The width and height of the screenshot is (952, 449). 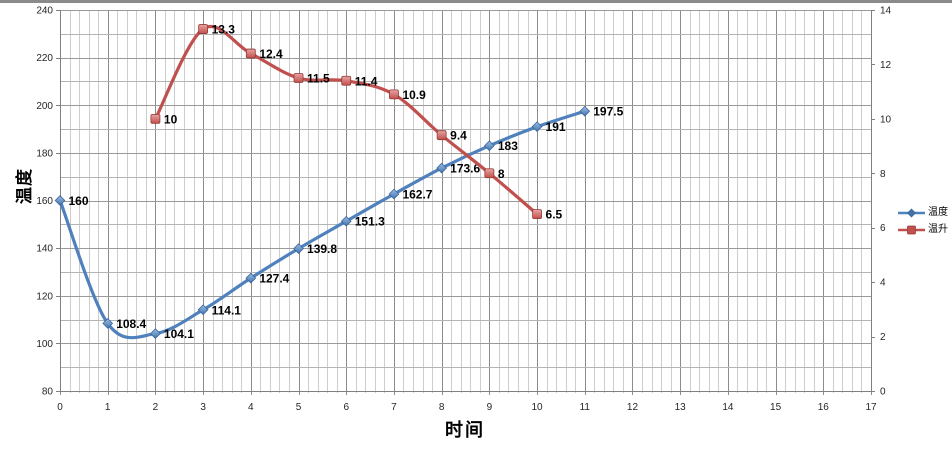 What do you see at coordinates (585, 407) in the screenshot?
I see `svg-text: 11` at bounding box center [585, 407].